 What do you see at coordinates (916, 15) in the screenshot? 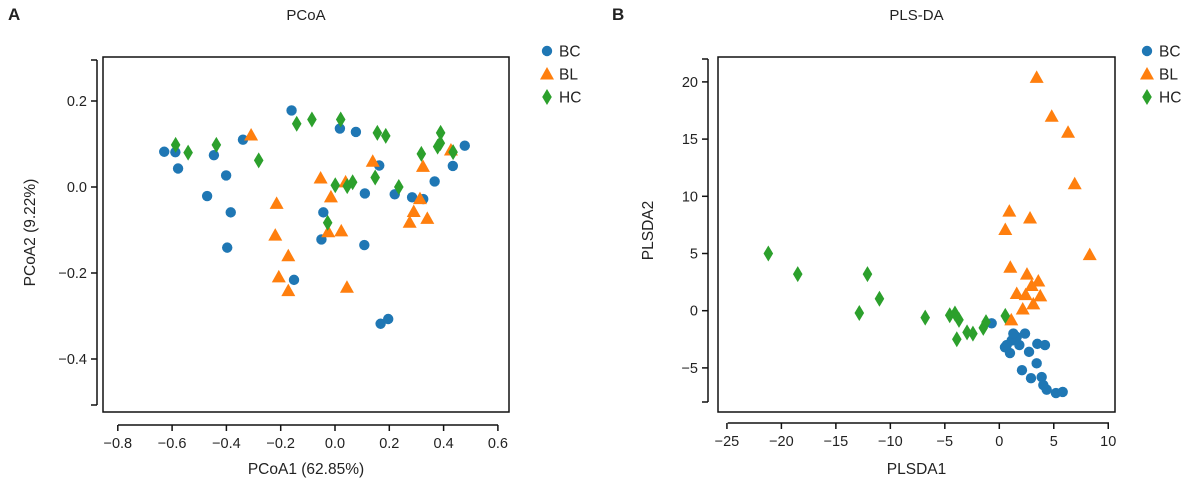
I see `chart-title: PLS-DA` at bounding box center [916, 15].